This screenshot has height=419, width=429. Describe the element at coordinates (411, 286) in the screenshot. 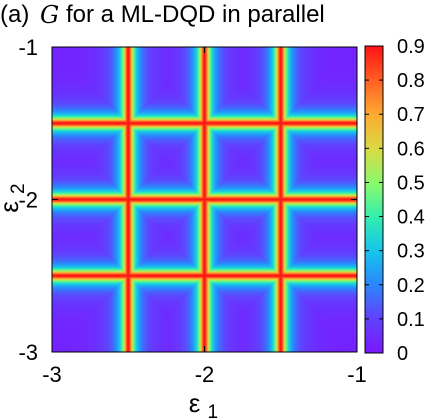

I see `colorbar-tick-label: 0.2` at that location.